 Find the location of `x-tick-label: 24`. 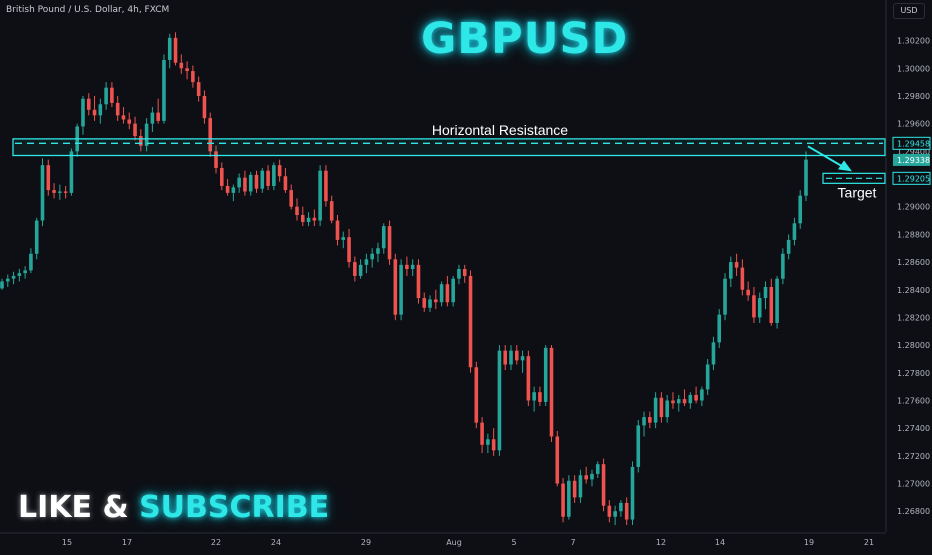

x-tick-label: 24 is located at coordinates (276, 542).